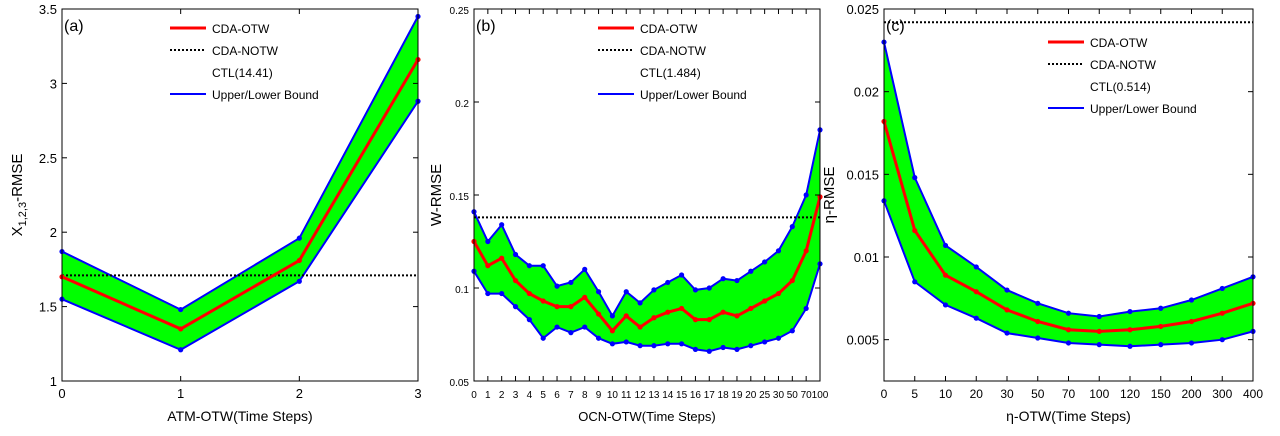 Image resolution: width=1280 pixels, height=436 pixels. Describe the element at coordinates (696, 395) in the screenshot. I see `x-tick-label: 16` at that location.